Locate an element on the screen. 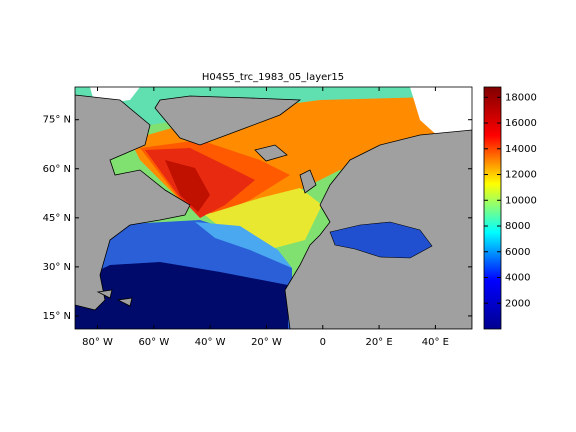 The width and height of the screenshot is (576, 432). colorbar-tick-label: 16000 is located at coordinates (521, 123).